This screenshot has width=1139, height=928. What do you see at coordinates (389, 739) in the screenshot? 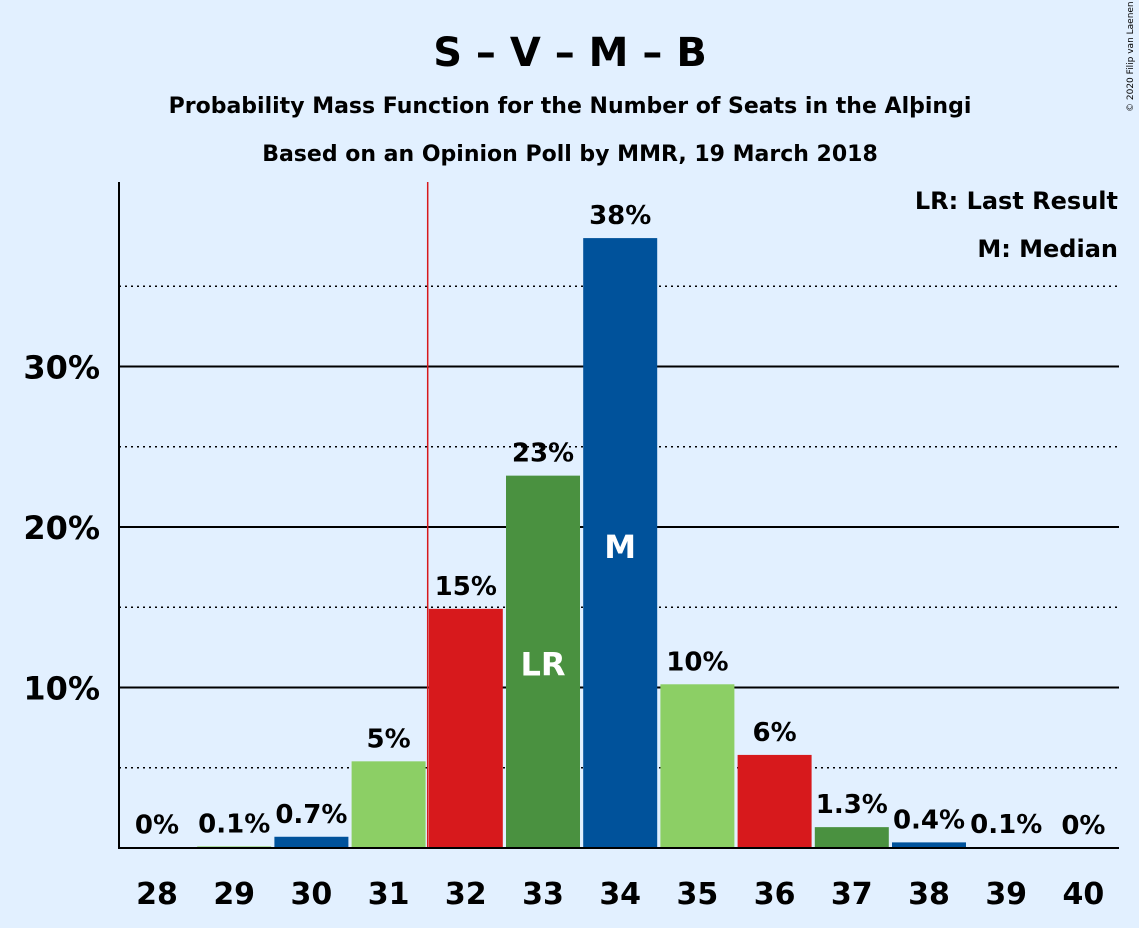
I see `data-label: 5%` at bounding box center [389, 739].